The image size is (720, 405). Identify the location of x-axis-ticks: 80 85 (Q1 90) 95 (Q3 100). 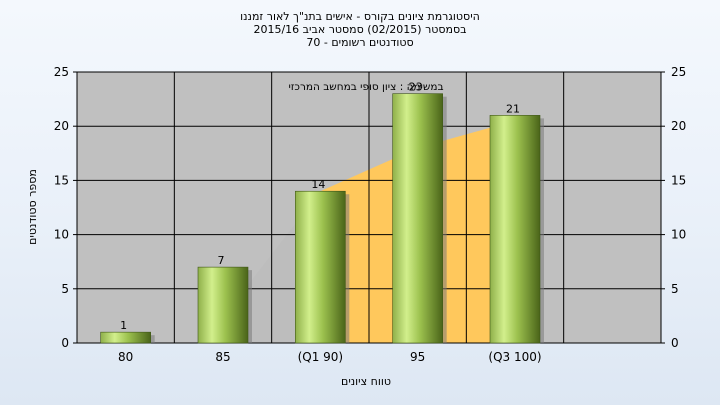
(330, 357).